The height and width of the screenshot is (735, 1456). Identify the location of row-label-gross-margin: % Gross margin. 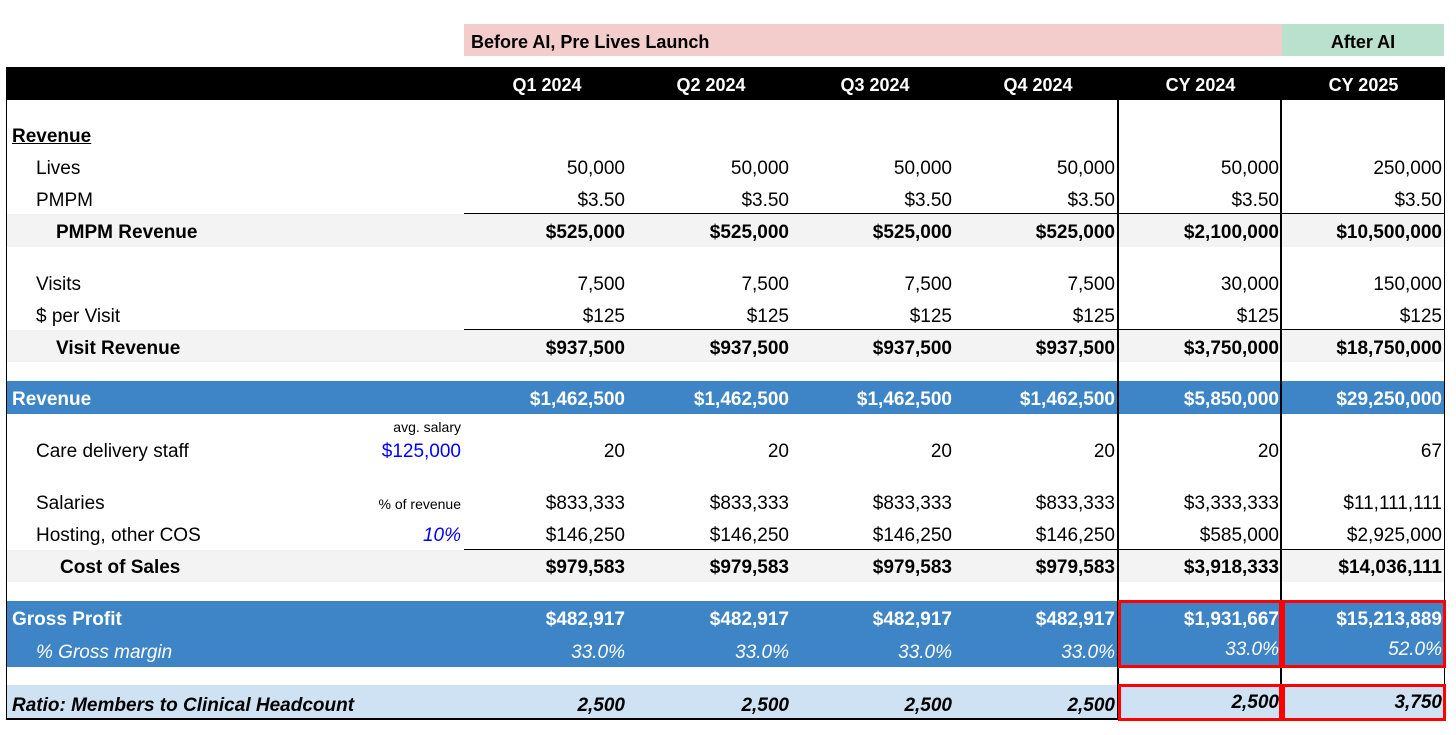
(104, 652).